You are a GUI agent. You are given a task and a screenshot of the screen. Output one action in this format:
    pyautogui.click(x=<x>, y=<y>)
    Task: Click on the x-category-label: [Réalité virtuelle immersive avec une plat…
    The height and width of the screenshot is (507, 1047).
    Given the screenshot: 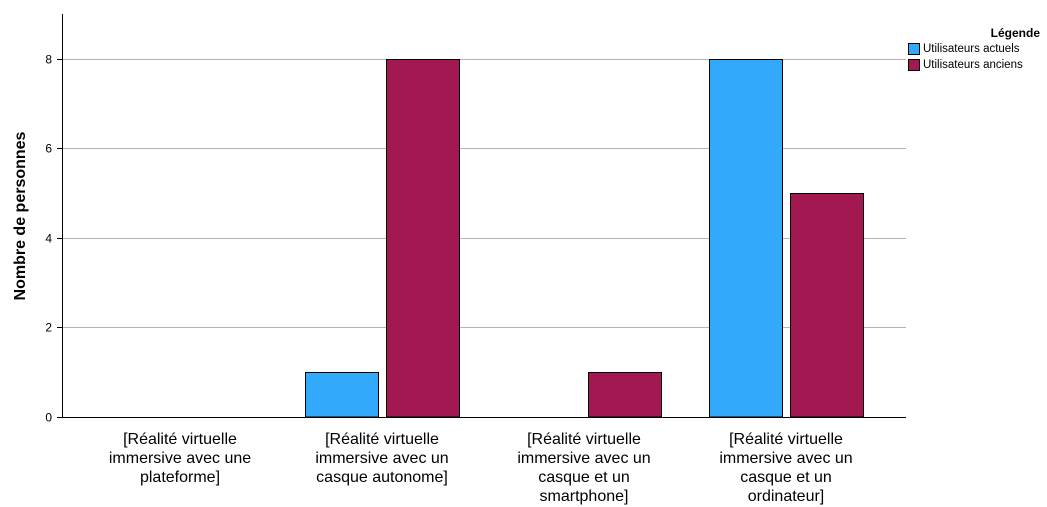 What is the action you would take?
    pyautogui.click(x=180, y=458)
    